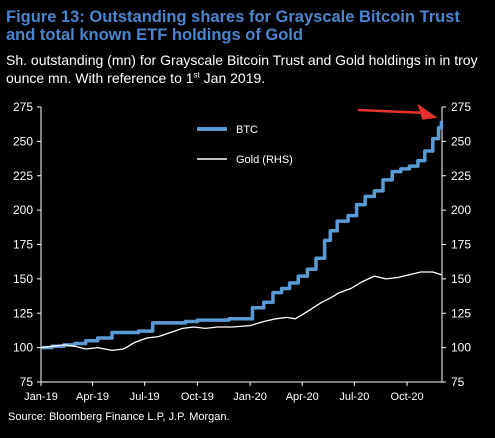 The image size is (495, 438). Describe the element at coordinates (145, 397) in the screenshot. I see `x-tick-label: Jul-19` at that location.